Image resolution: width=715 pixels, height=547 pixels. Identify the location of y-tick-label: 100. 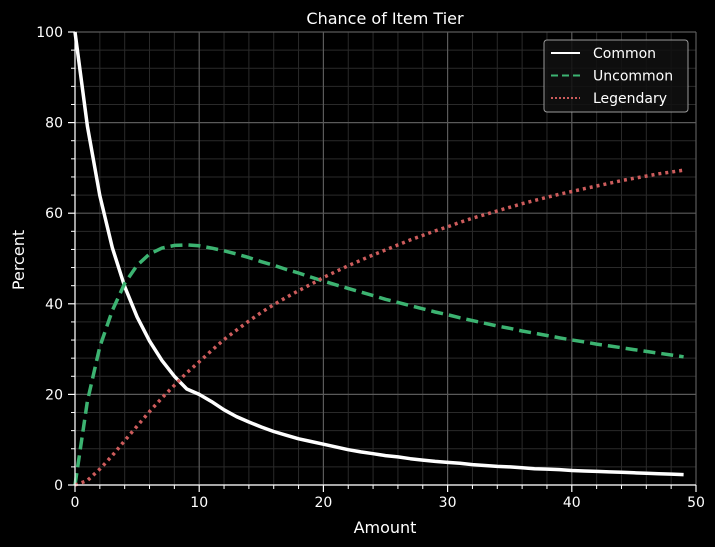
(49, 33).